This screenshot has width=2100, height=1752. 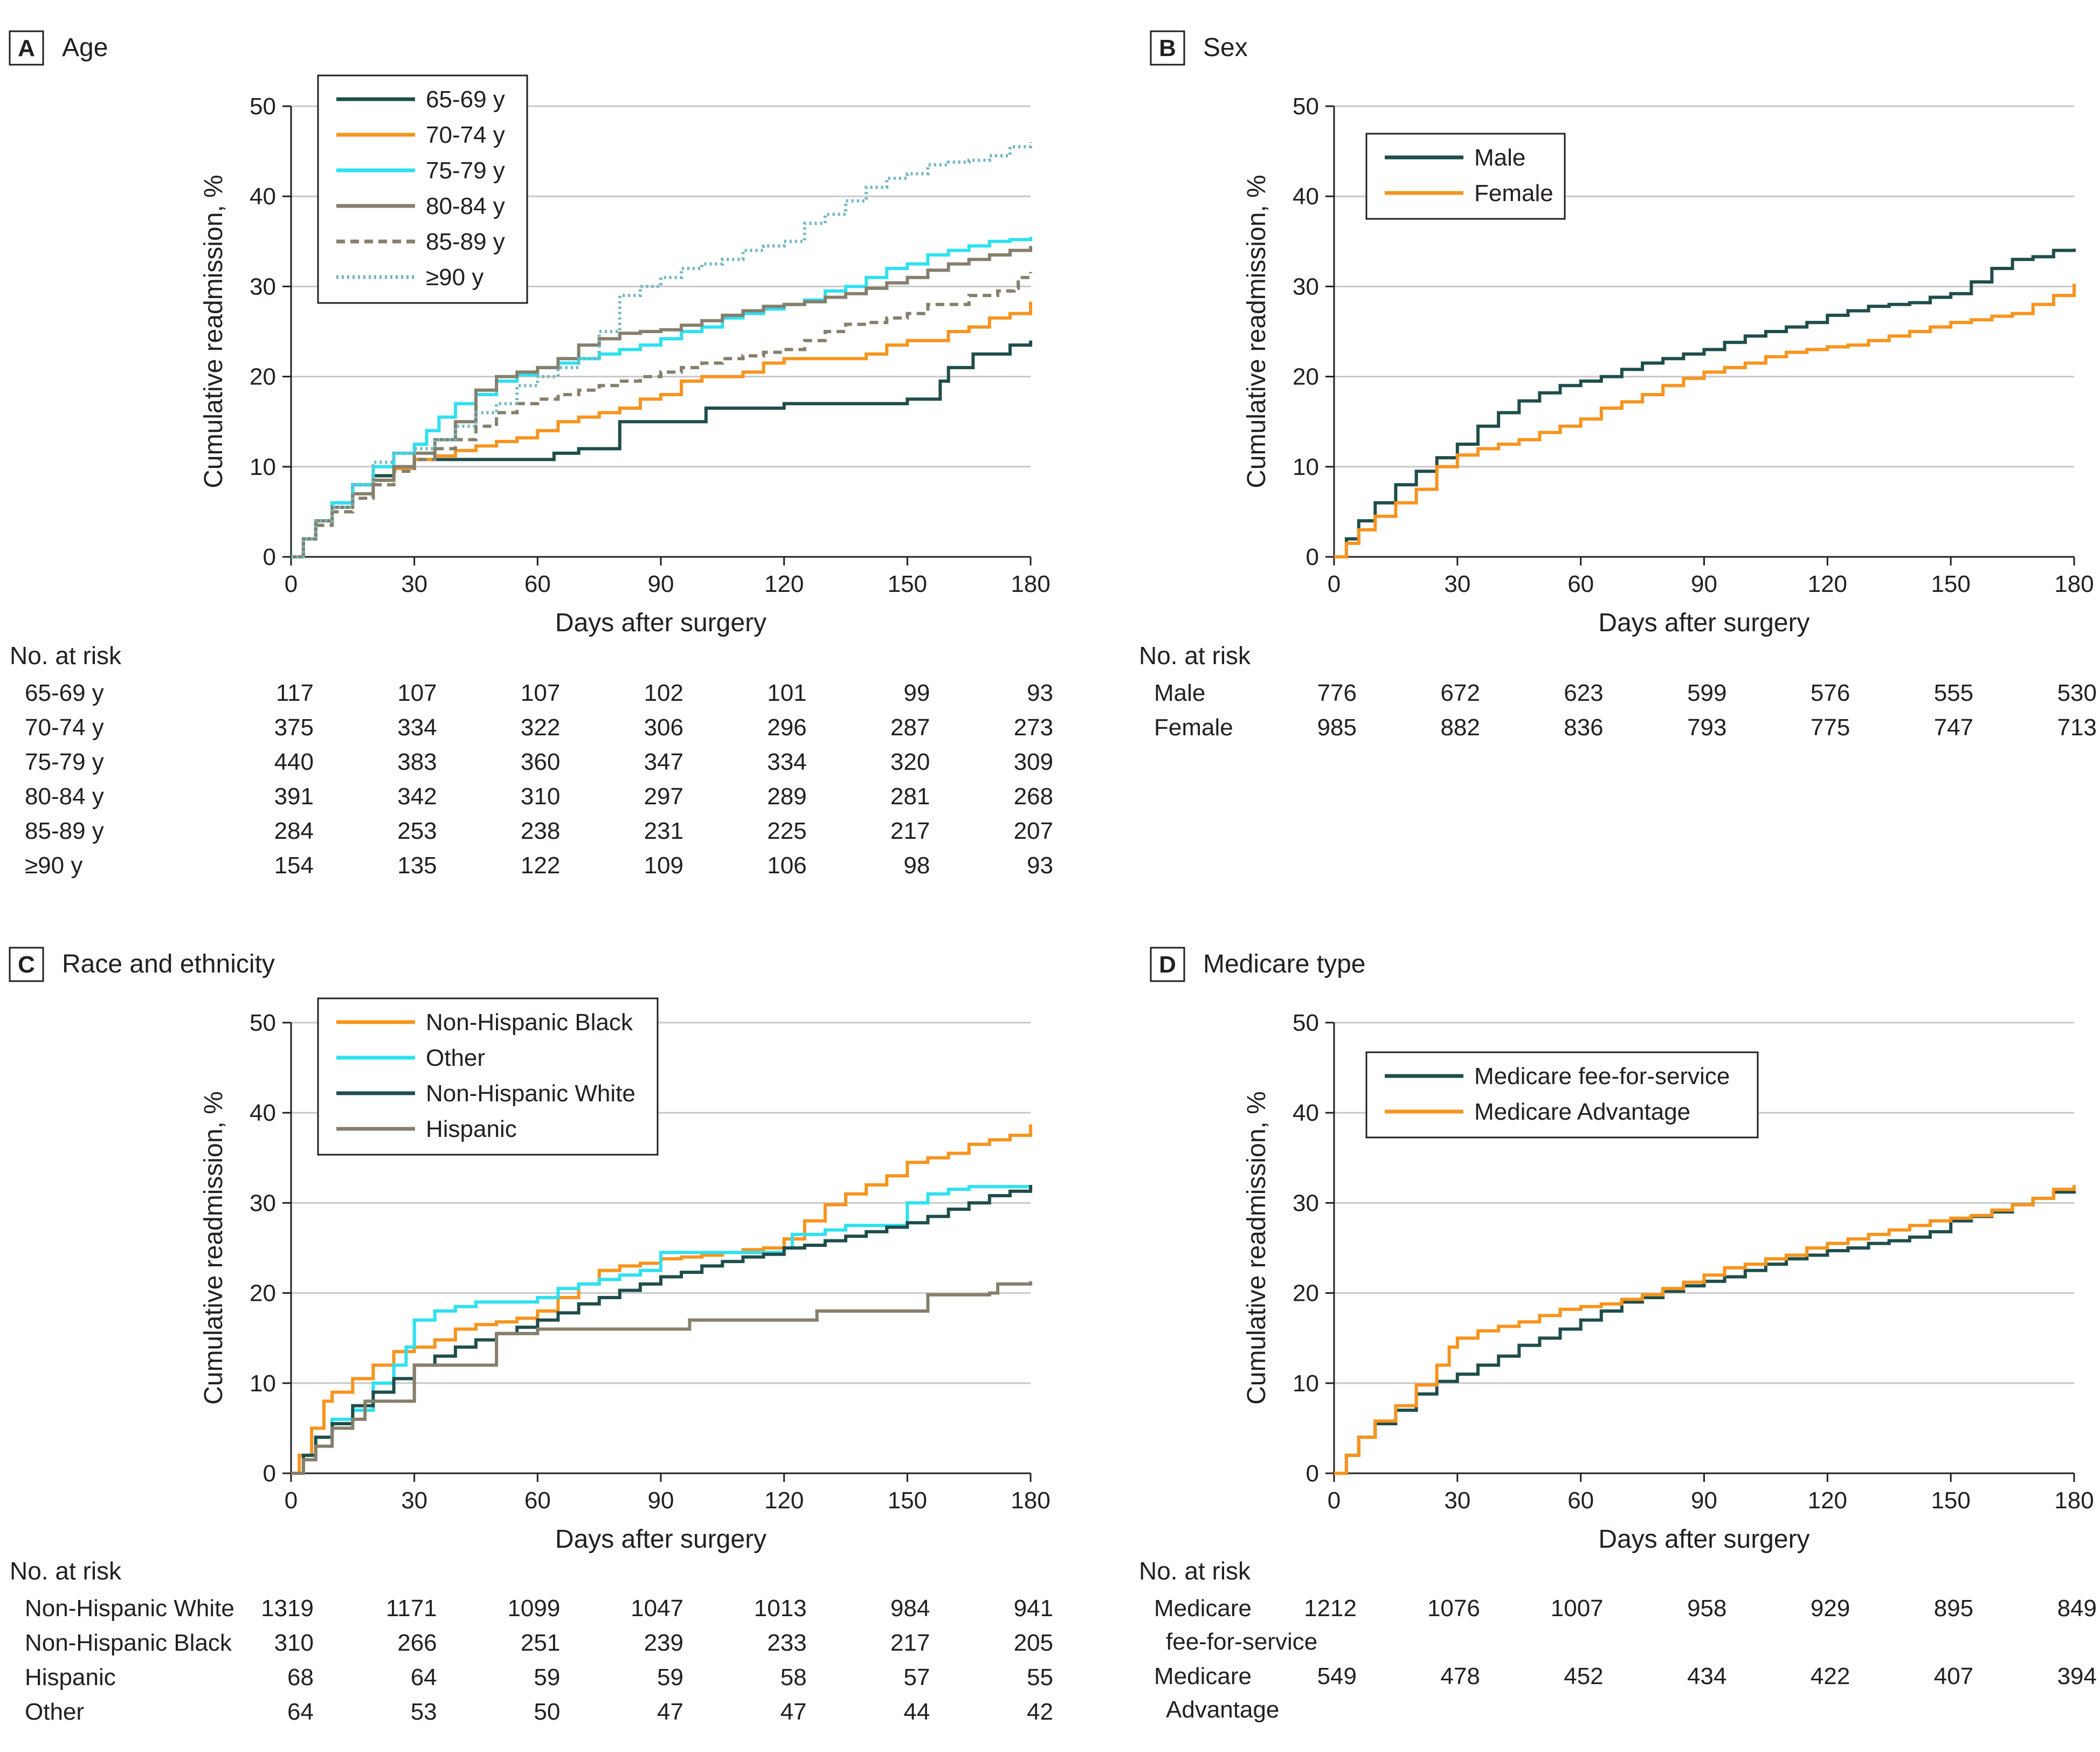 I want to click on risk-value: 360, so click(x=540, y=762).